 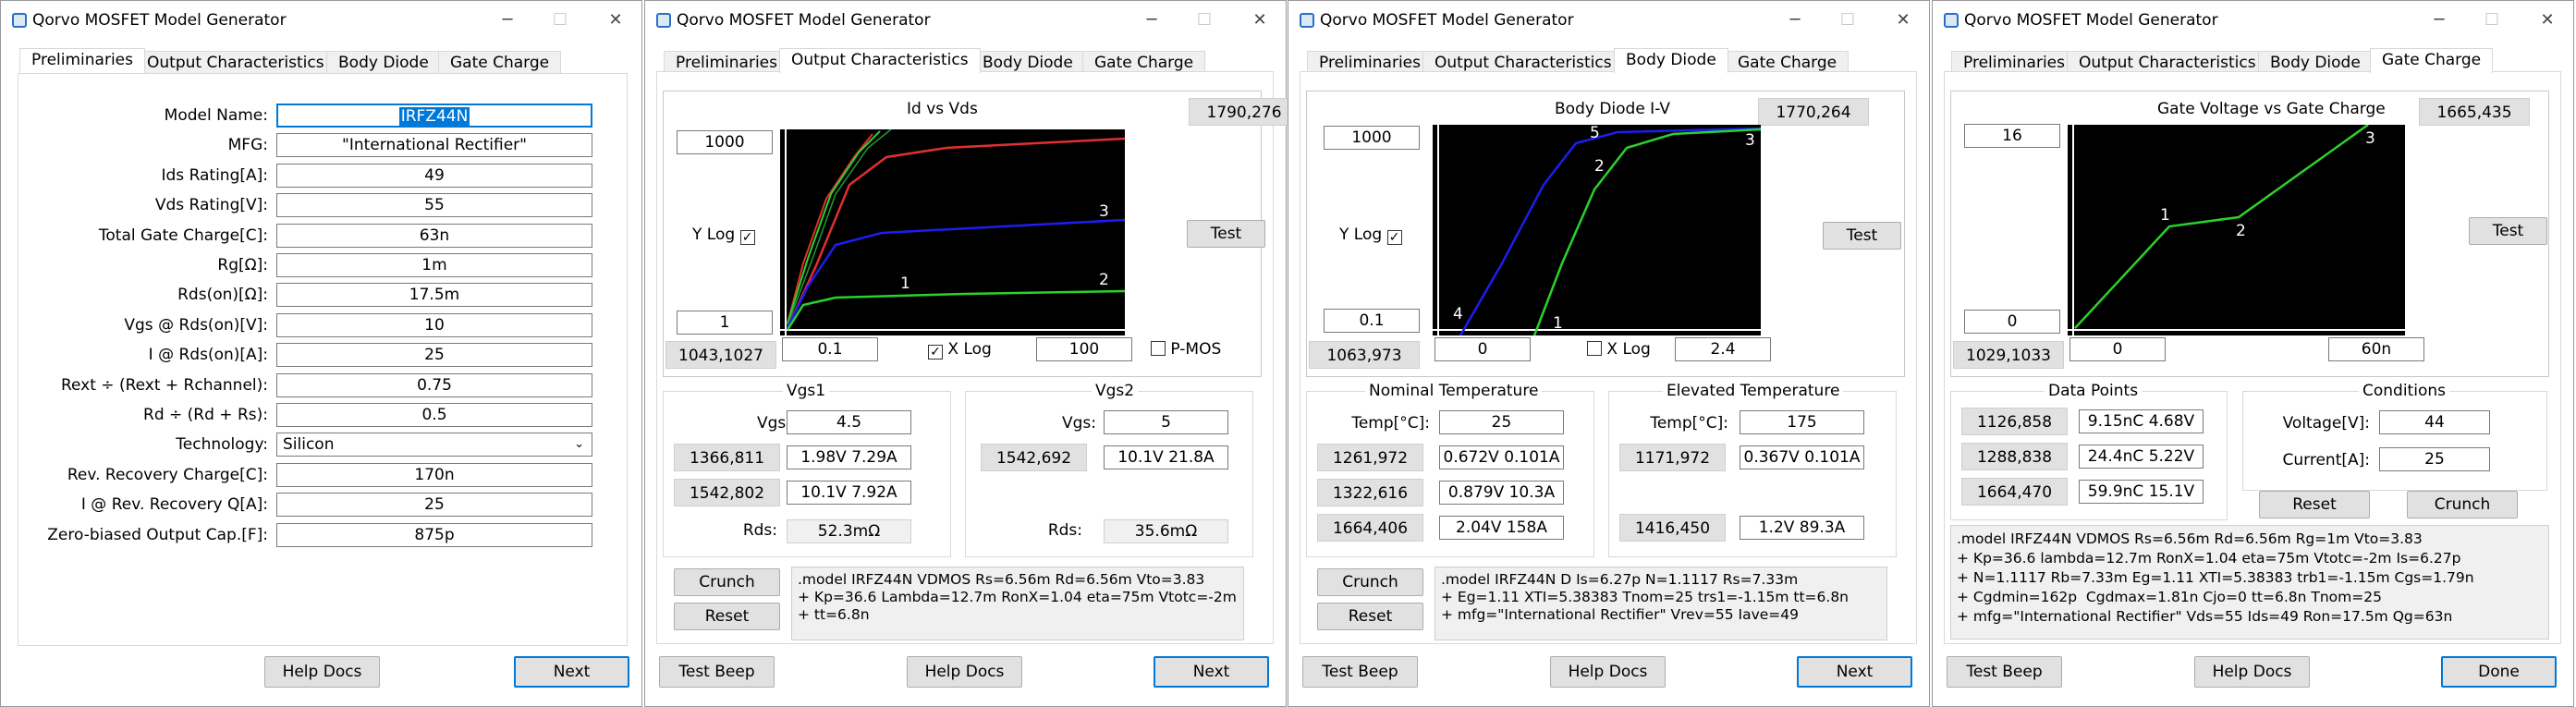 I want to click on nominal-temp-input: 25, so click(x=1501, y=422).